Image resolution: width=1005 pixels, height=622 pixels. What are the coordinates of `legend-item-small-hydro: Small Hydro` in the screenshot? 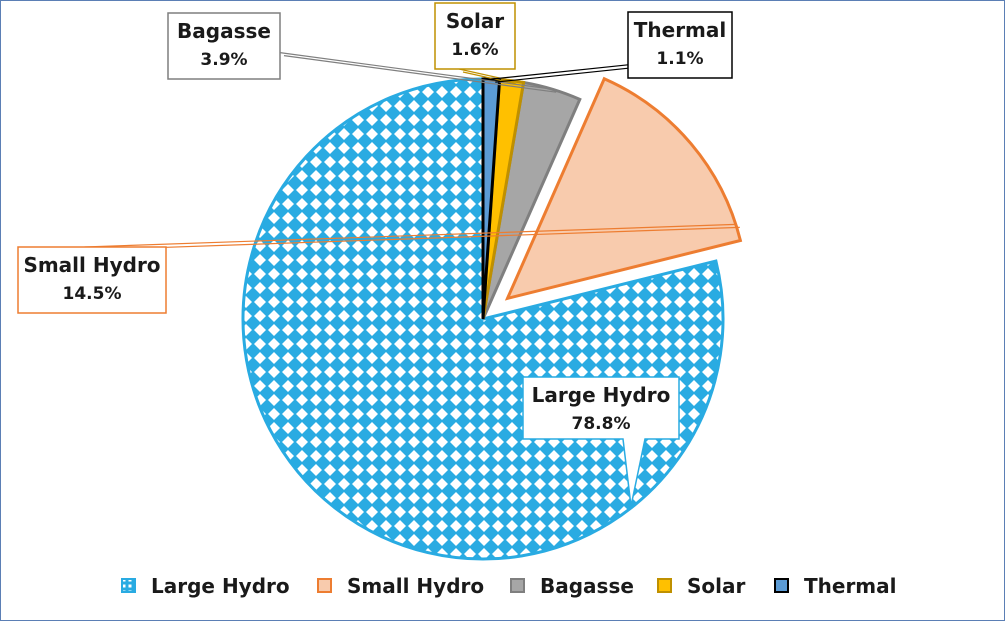 It's located at (400, 586).